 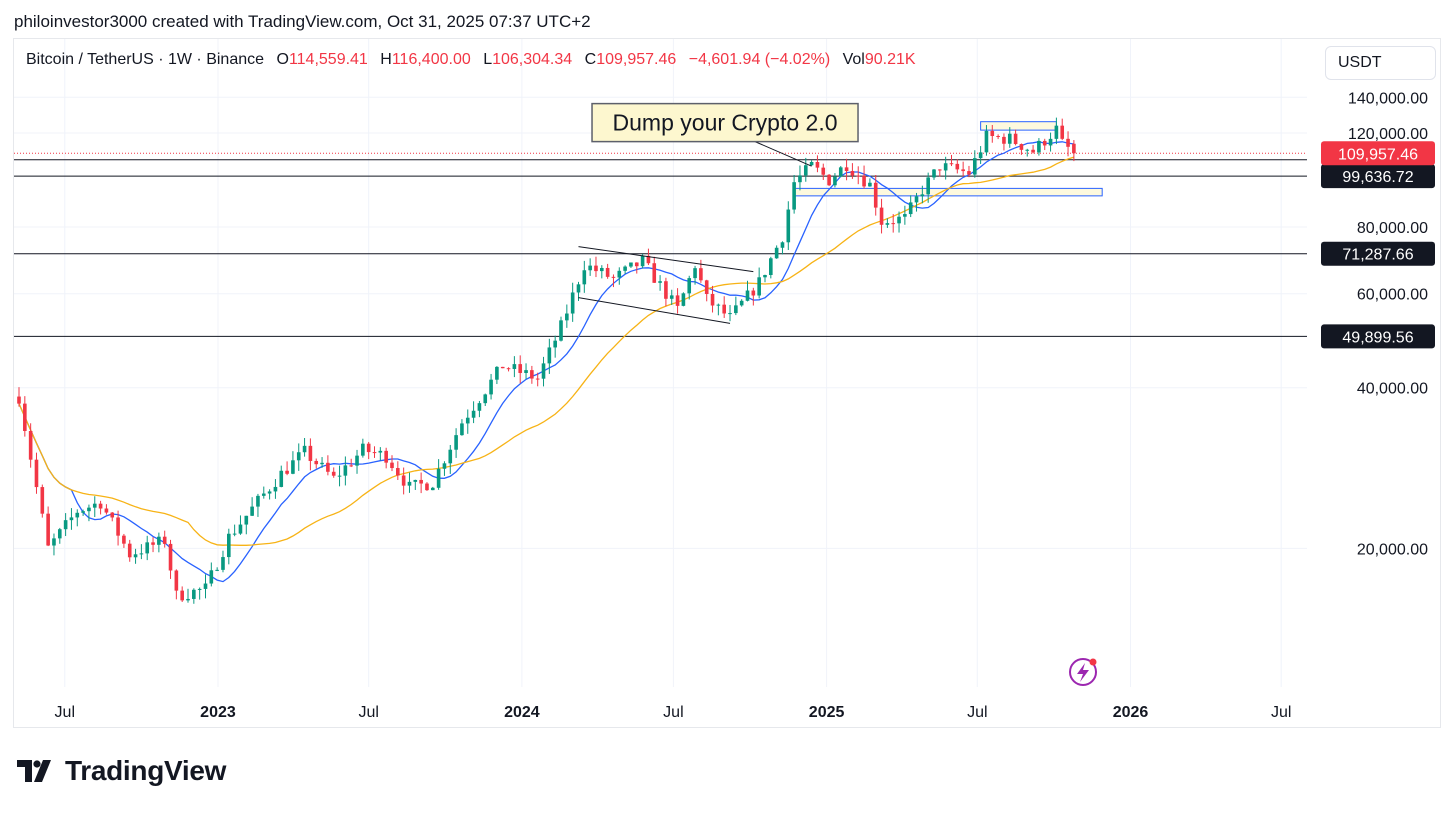 What do you see at coordinates (1392, 389) in the screenshot?
I see `y-tick-label: 40,000.00` at bounding box center [1392, 389].